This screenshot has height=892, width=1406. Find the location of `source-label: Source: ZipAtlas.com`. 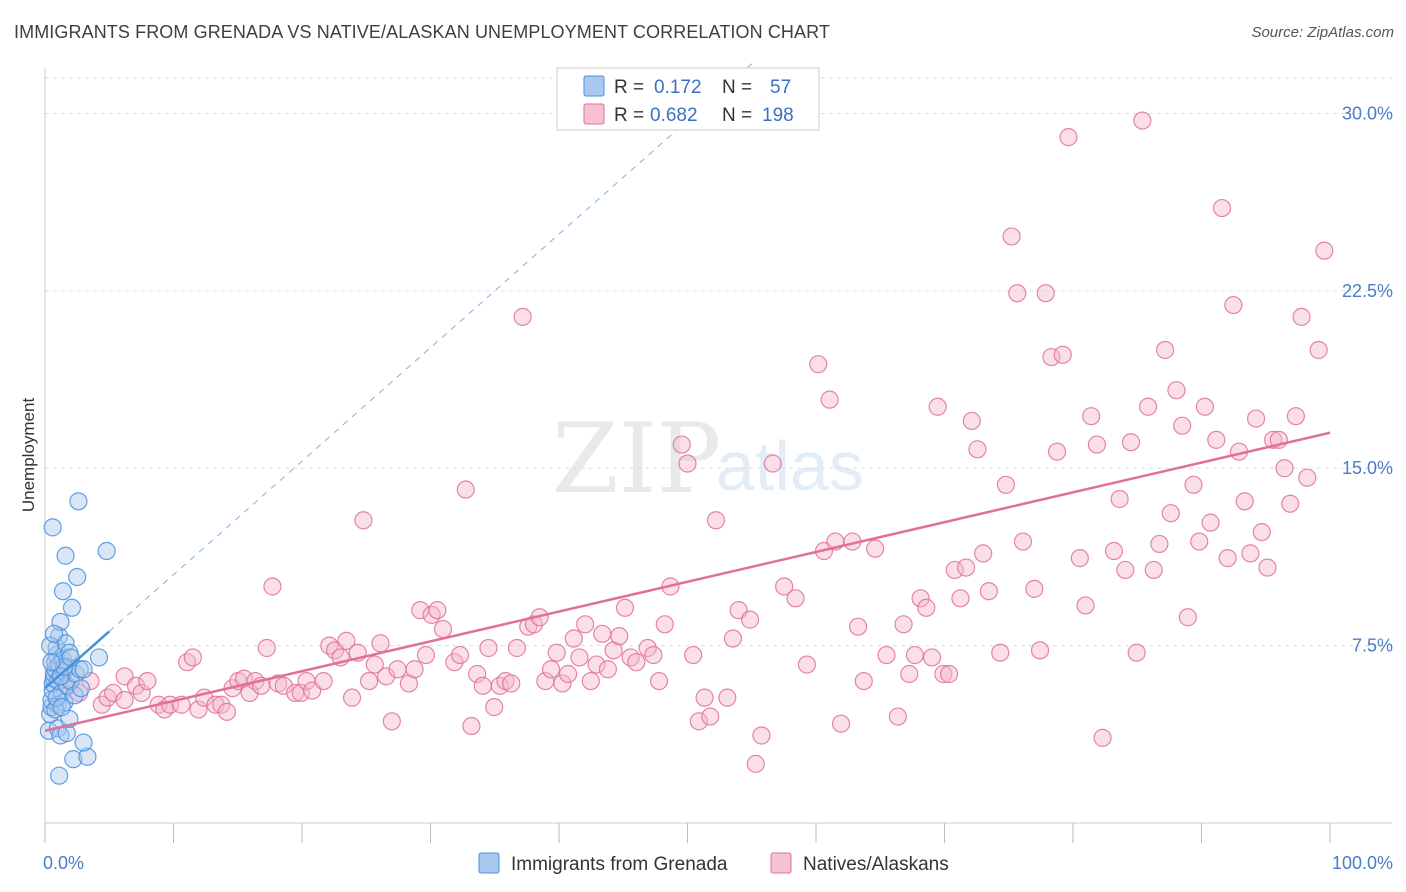

source-label: Source: ZipAtlas.com is located at coordinates (1322, 32).